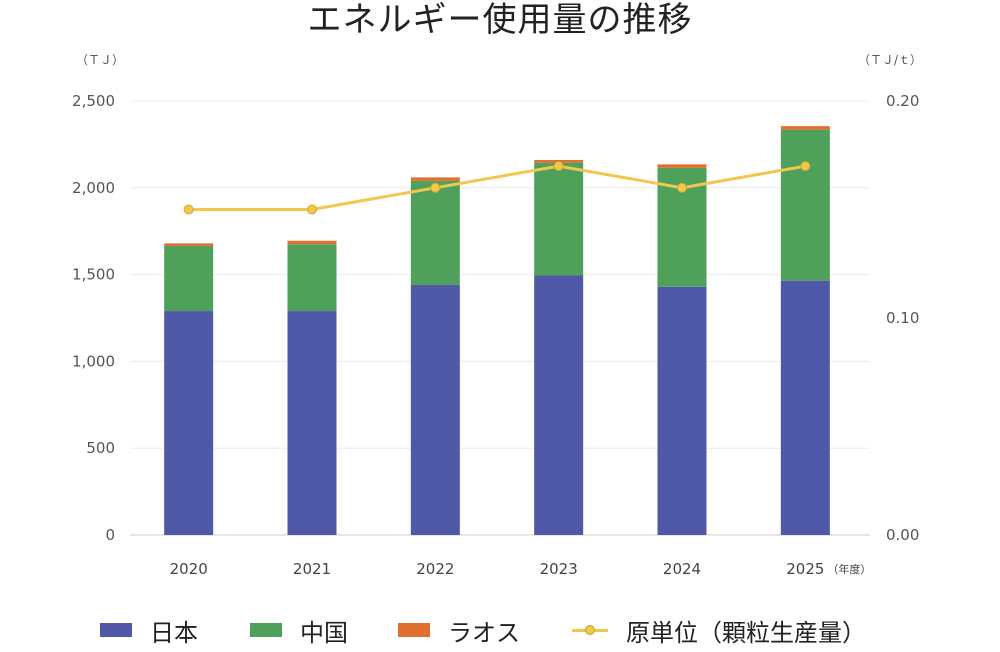  What do you see at coordinates (110, 535) in the screenshot?
I see `y-left-tick-label: 0` at bounding box center [110, 535].